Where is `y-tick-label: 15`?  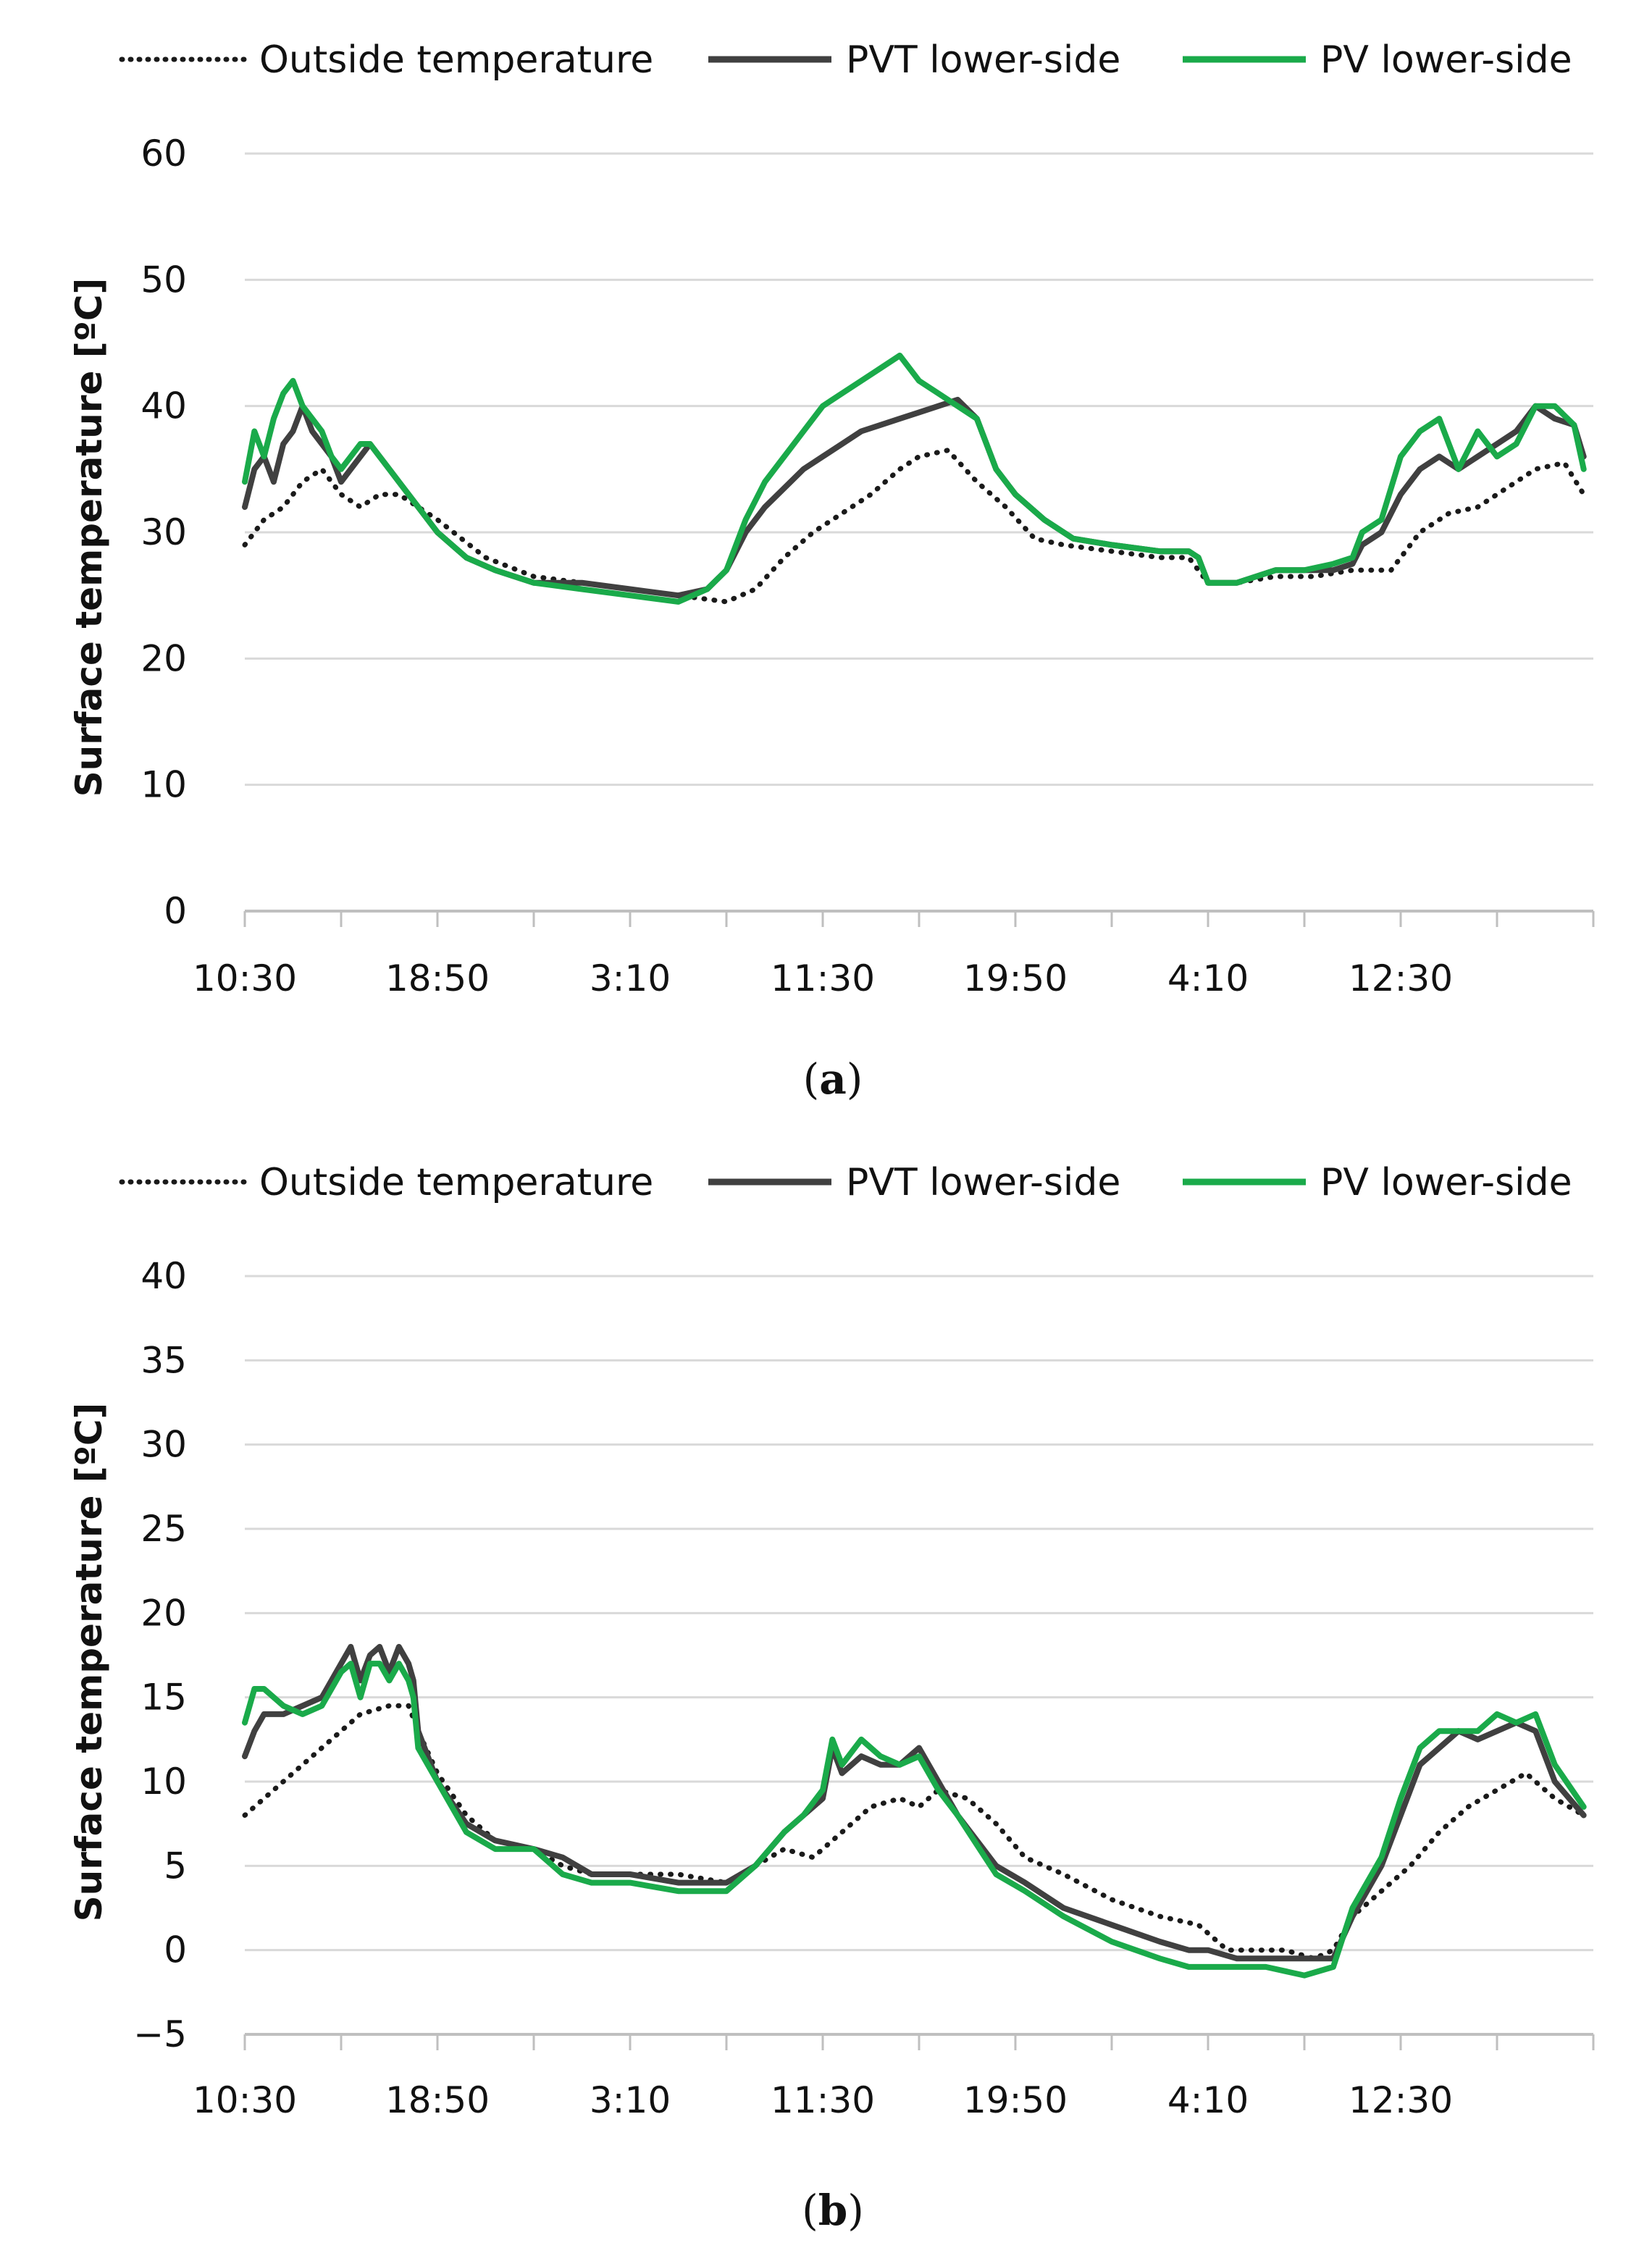
y-tick-label: 15 is located at coordinates (164, 1698).